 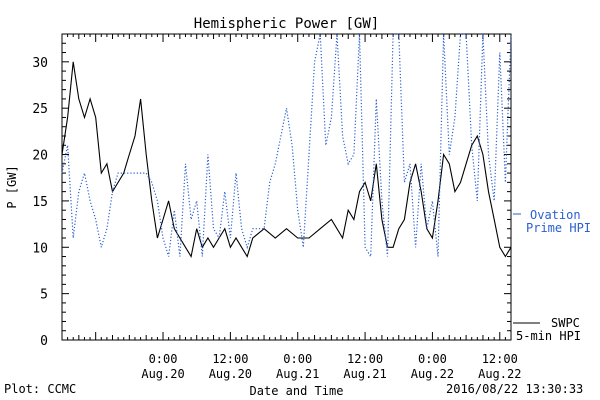 I want to click on x-axis-label: Date and Time, so click(x=297, y=391).